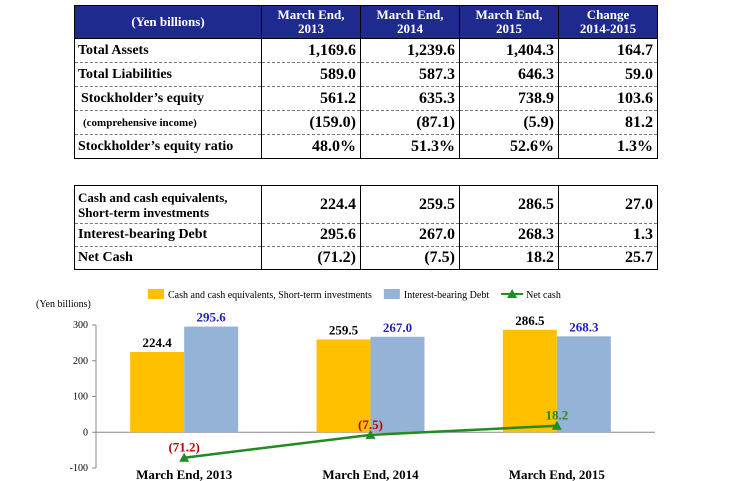 The image size is (750, 481). What do you see at coordinates (397, 327) in the screenshot?
I see `bar-value-label: 267.0` at bounding box center [397, 327].